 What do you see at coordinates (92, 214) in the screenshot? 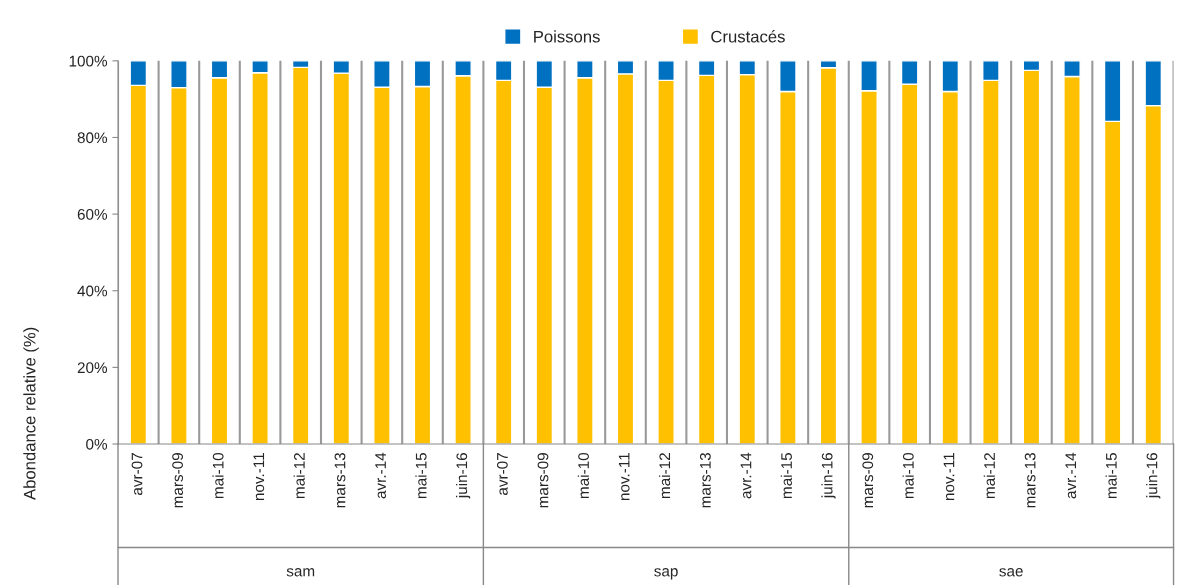
I see `y-tick-label: 60%` at bounding box center [92, 214].